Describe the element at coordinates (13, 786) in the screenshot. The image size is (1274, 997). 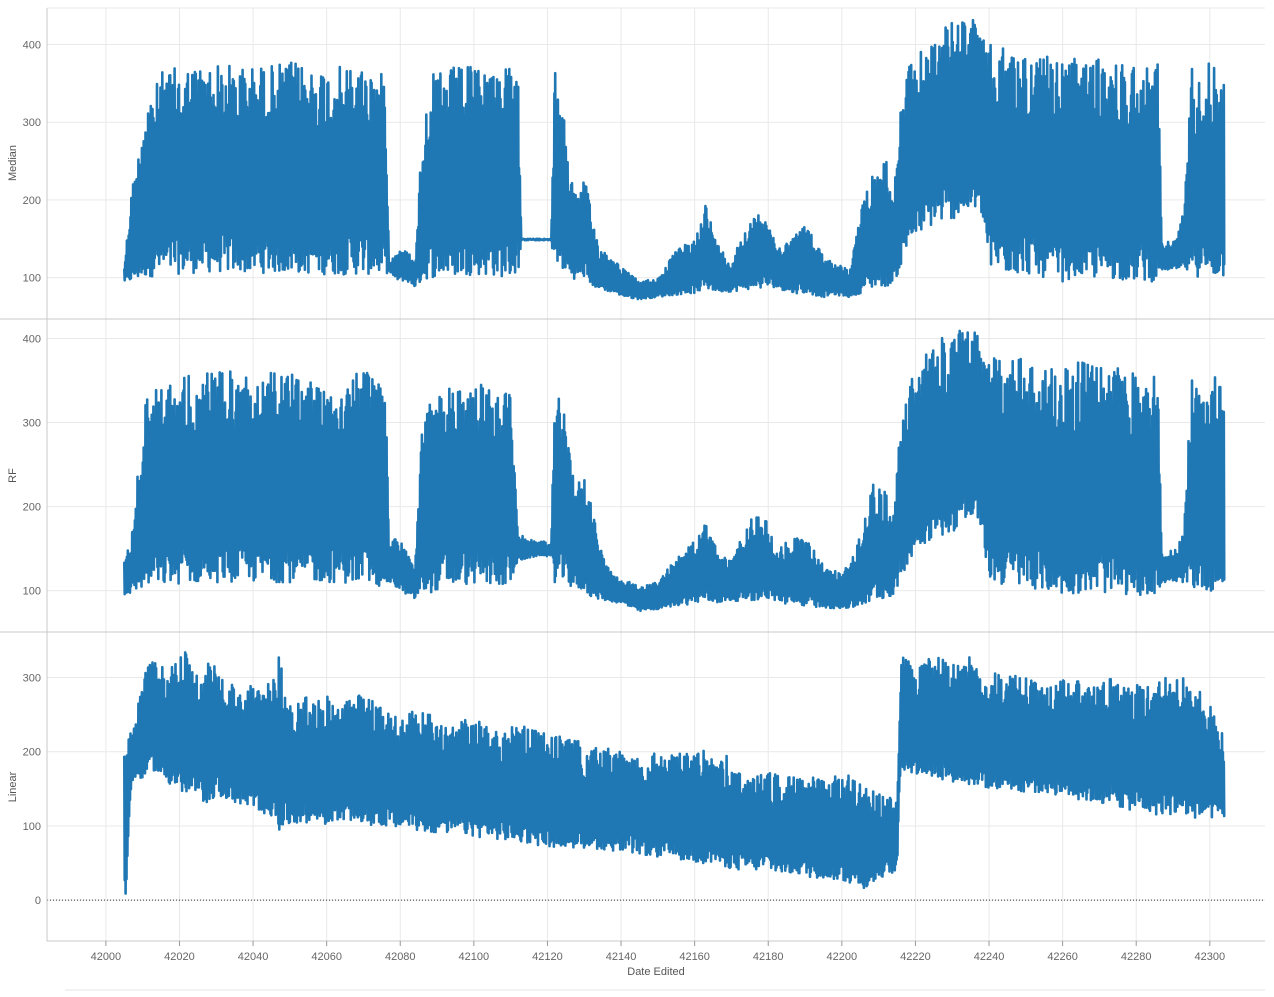
I see `linear-y-axis-title: Linear` at that location.